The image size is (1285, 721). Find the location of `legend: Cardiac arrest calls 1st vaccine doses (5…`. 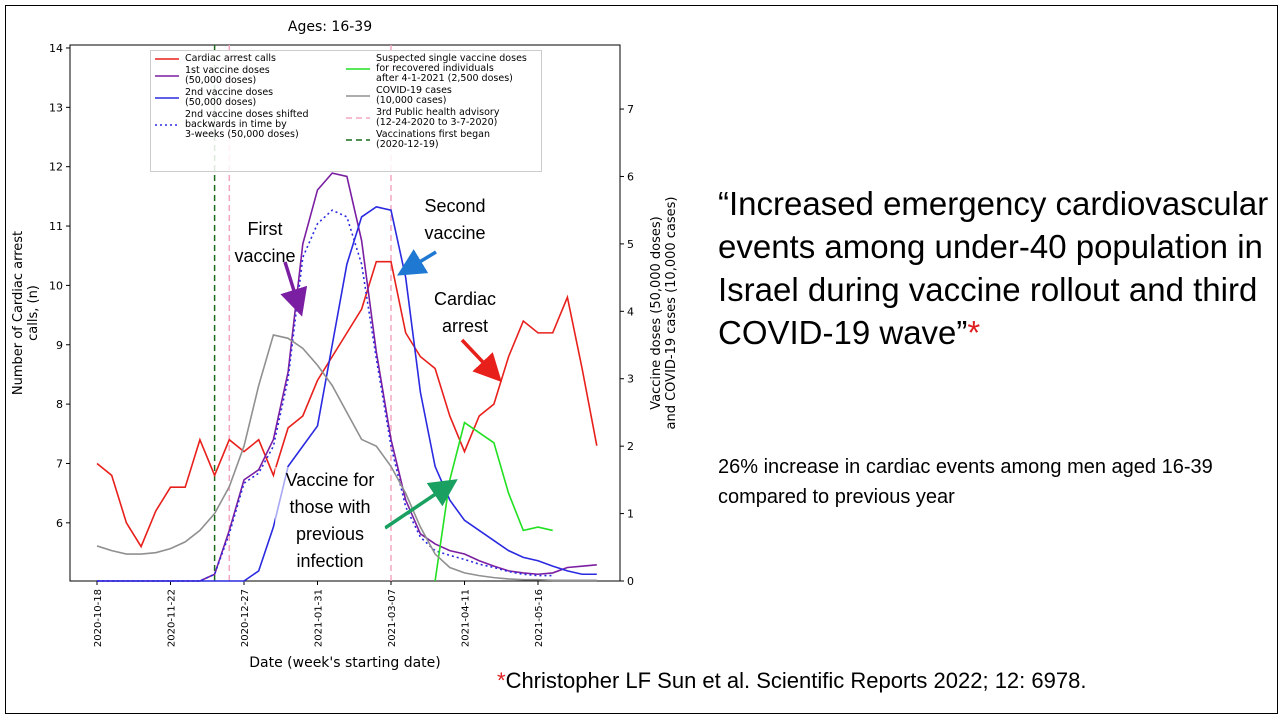

legend: Cardiac arrest calls 1st vaccine doses (5… is located at coordinates (346, 111).